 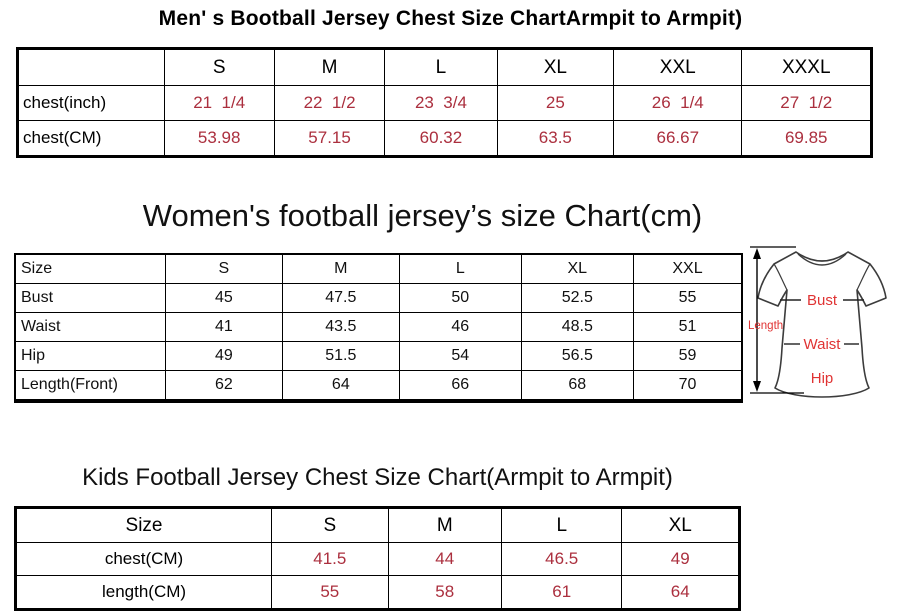 I want to click on cell-value: 26 1/4, so click(x=678, y=103).